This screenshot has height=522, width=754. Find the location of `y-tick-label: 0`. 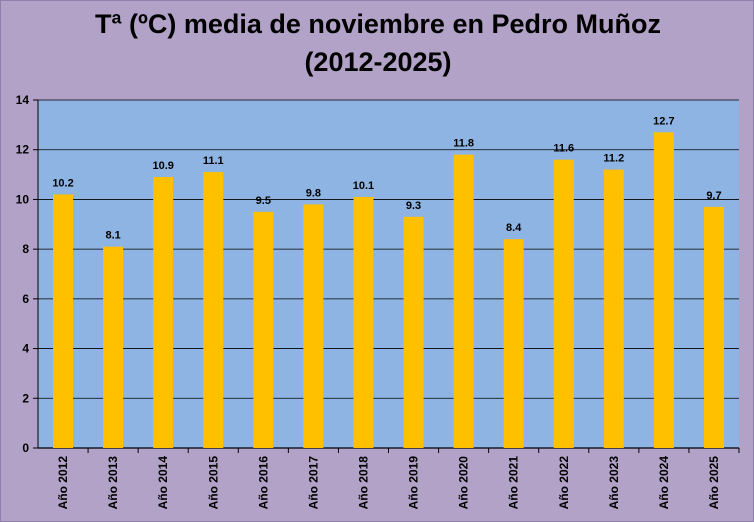

y-tick-label: 0 is located at coordinates (25, 448).